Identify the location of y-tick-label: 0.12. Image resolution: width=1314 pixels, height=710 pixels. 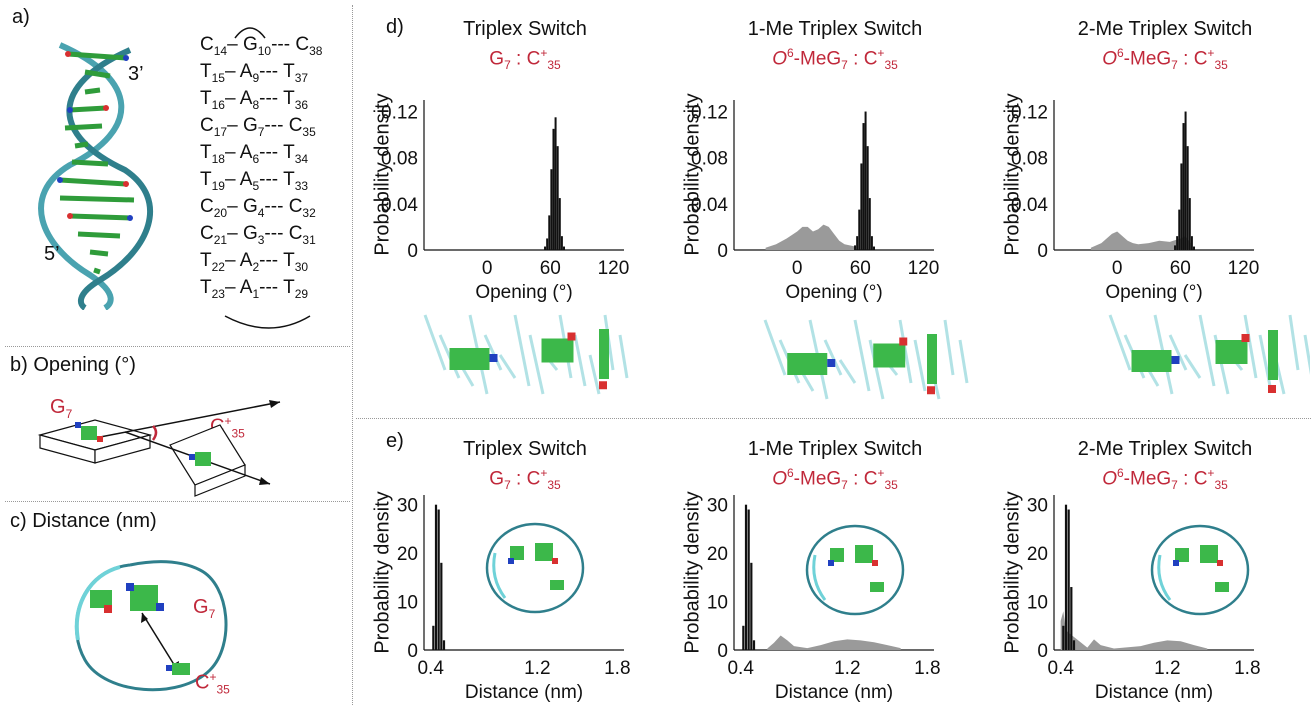
(1029, 113).